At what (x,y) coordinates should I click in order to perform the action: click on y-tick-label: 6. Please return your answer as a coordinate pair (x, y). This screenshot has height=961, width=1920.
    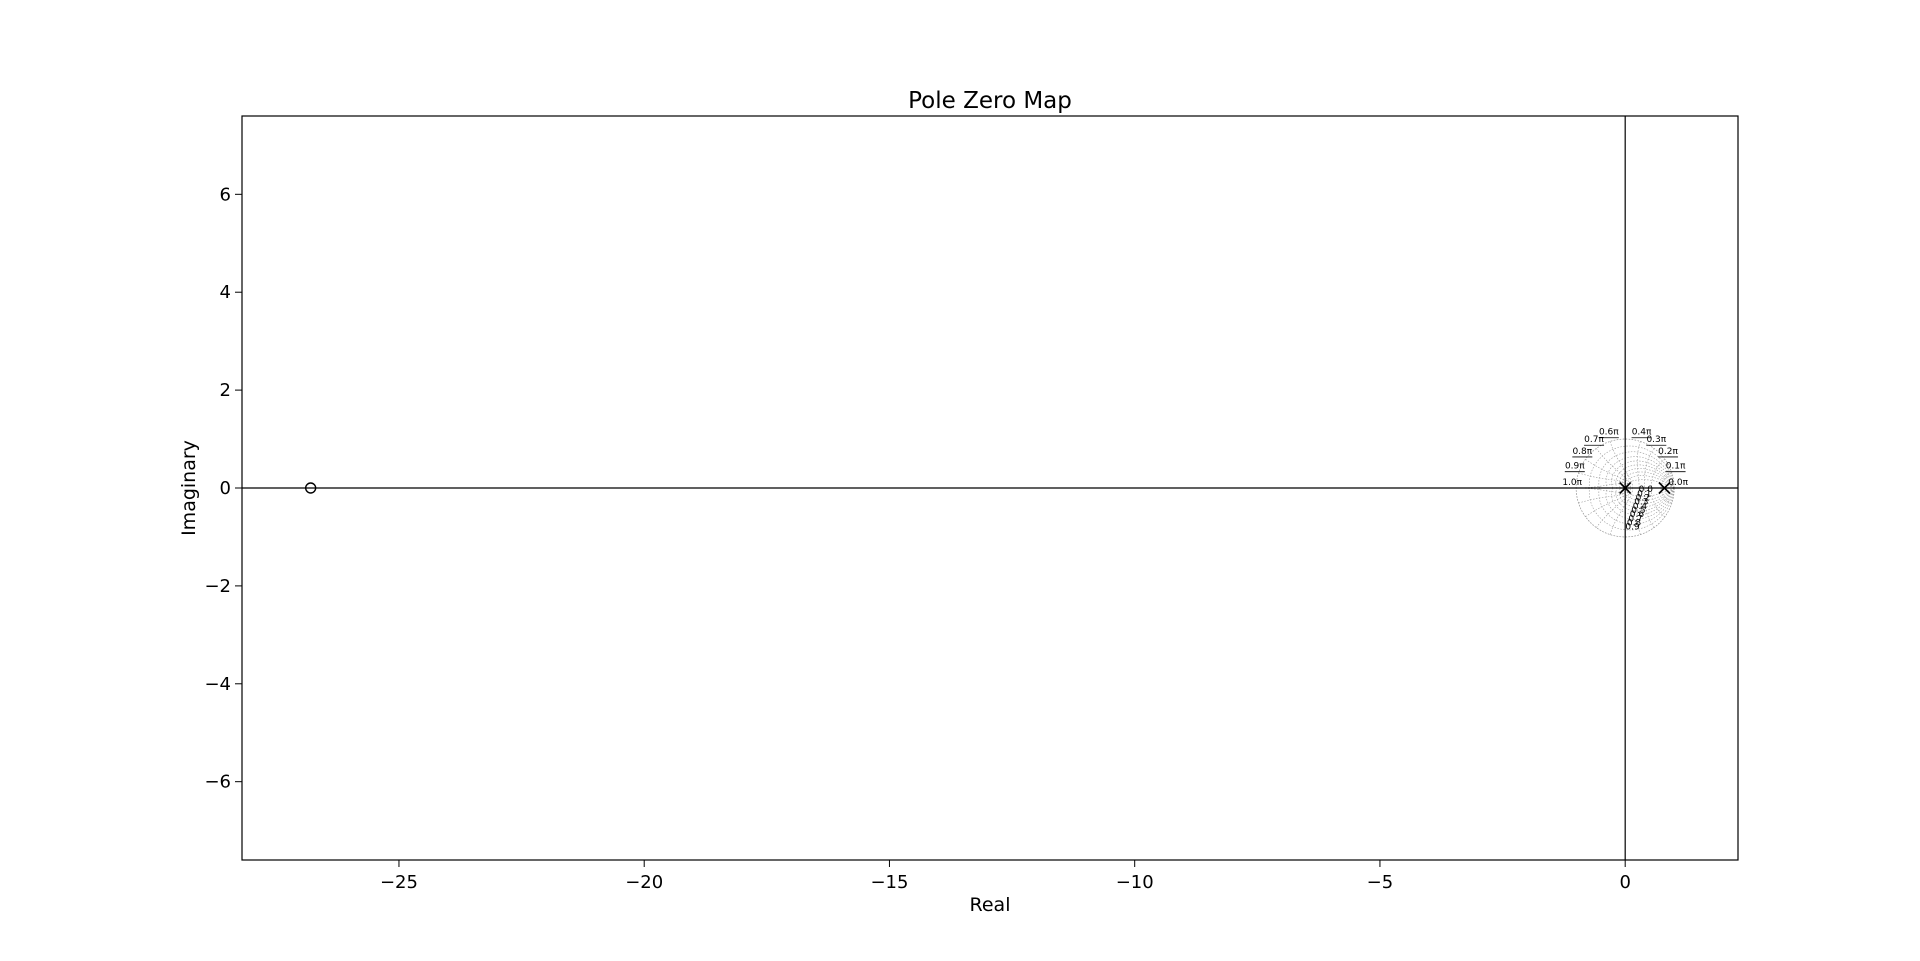
    Looking at the image, I should click on (225, 194).